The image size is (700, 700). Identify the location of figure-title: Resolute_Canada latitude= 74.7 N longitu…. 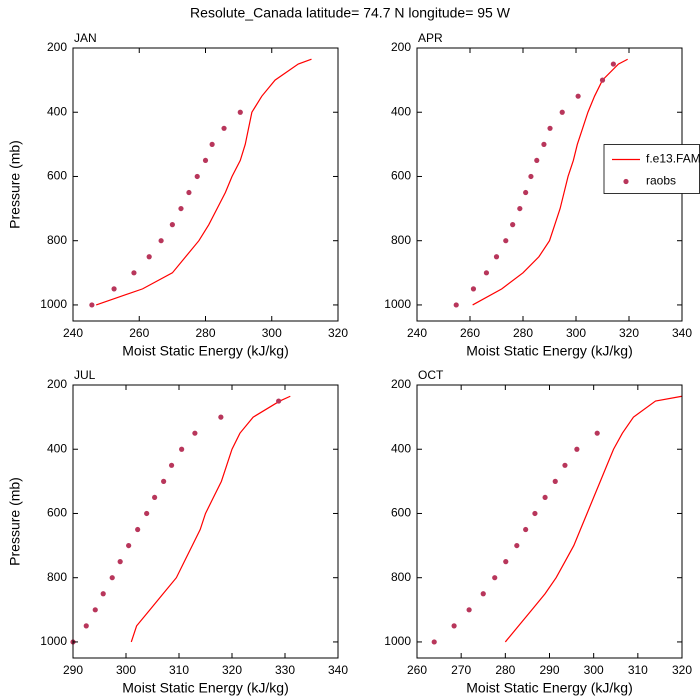
(350, 13).